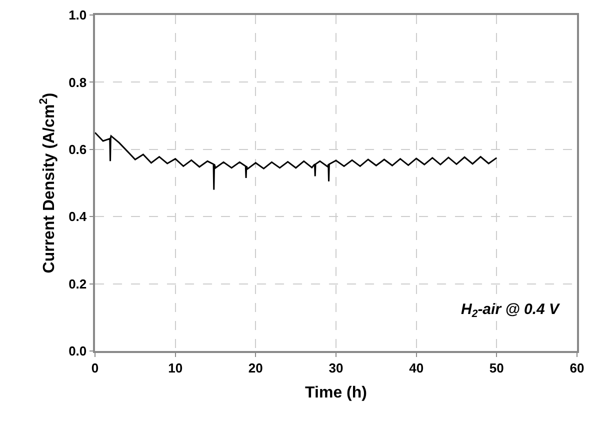 The image size is (592, 431). What do you see at coordinates (416, 368) in the screenshot?
I see `x-tick-label: 40` at bounding box center [416, 368].